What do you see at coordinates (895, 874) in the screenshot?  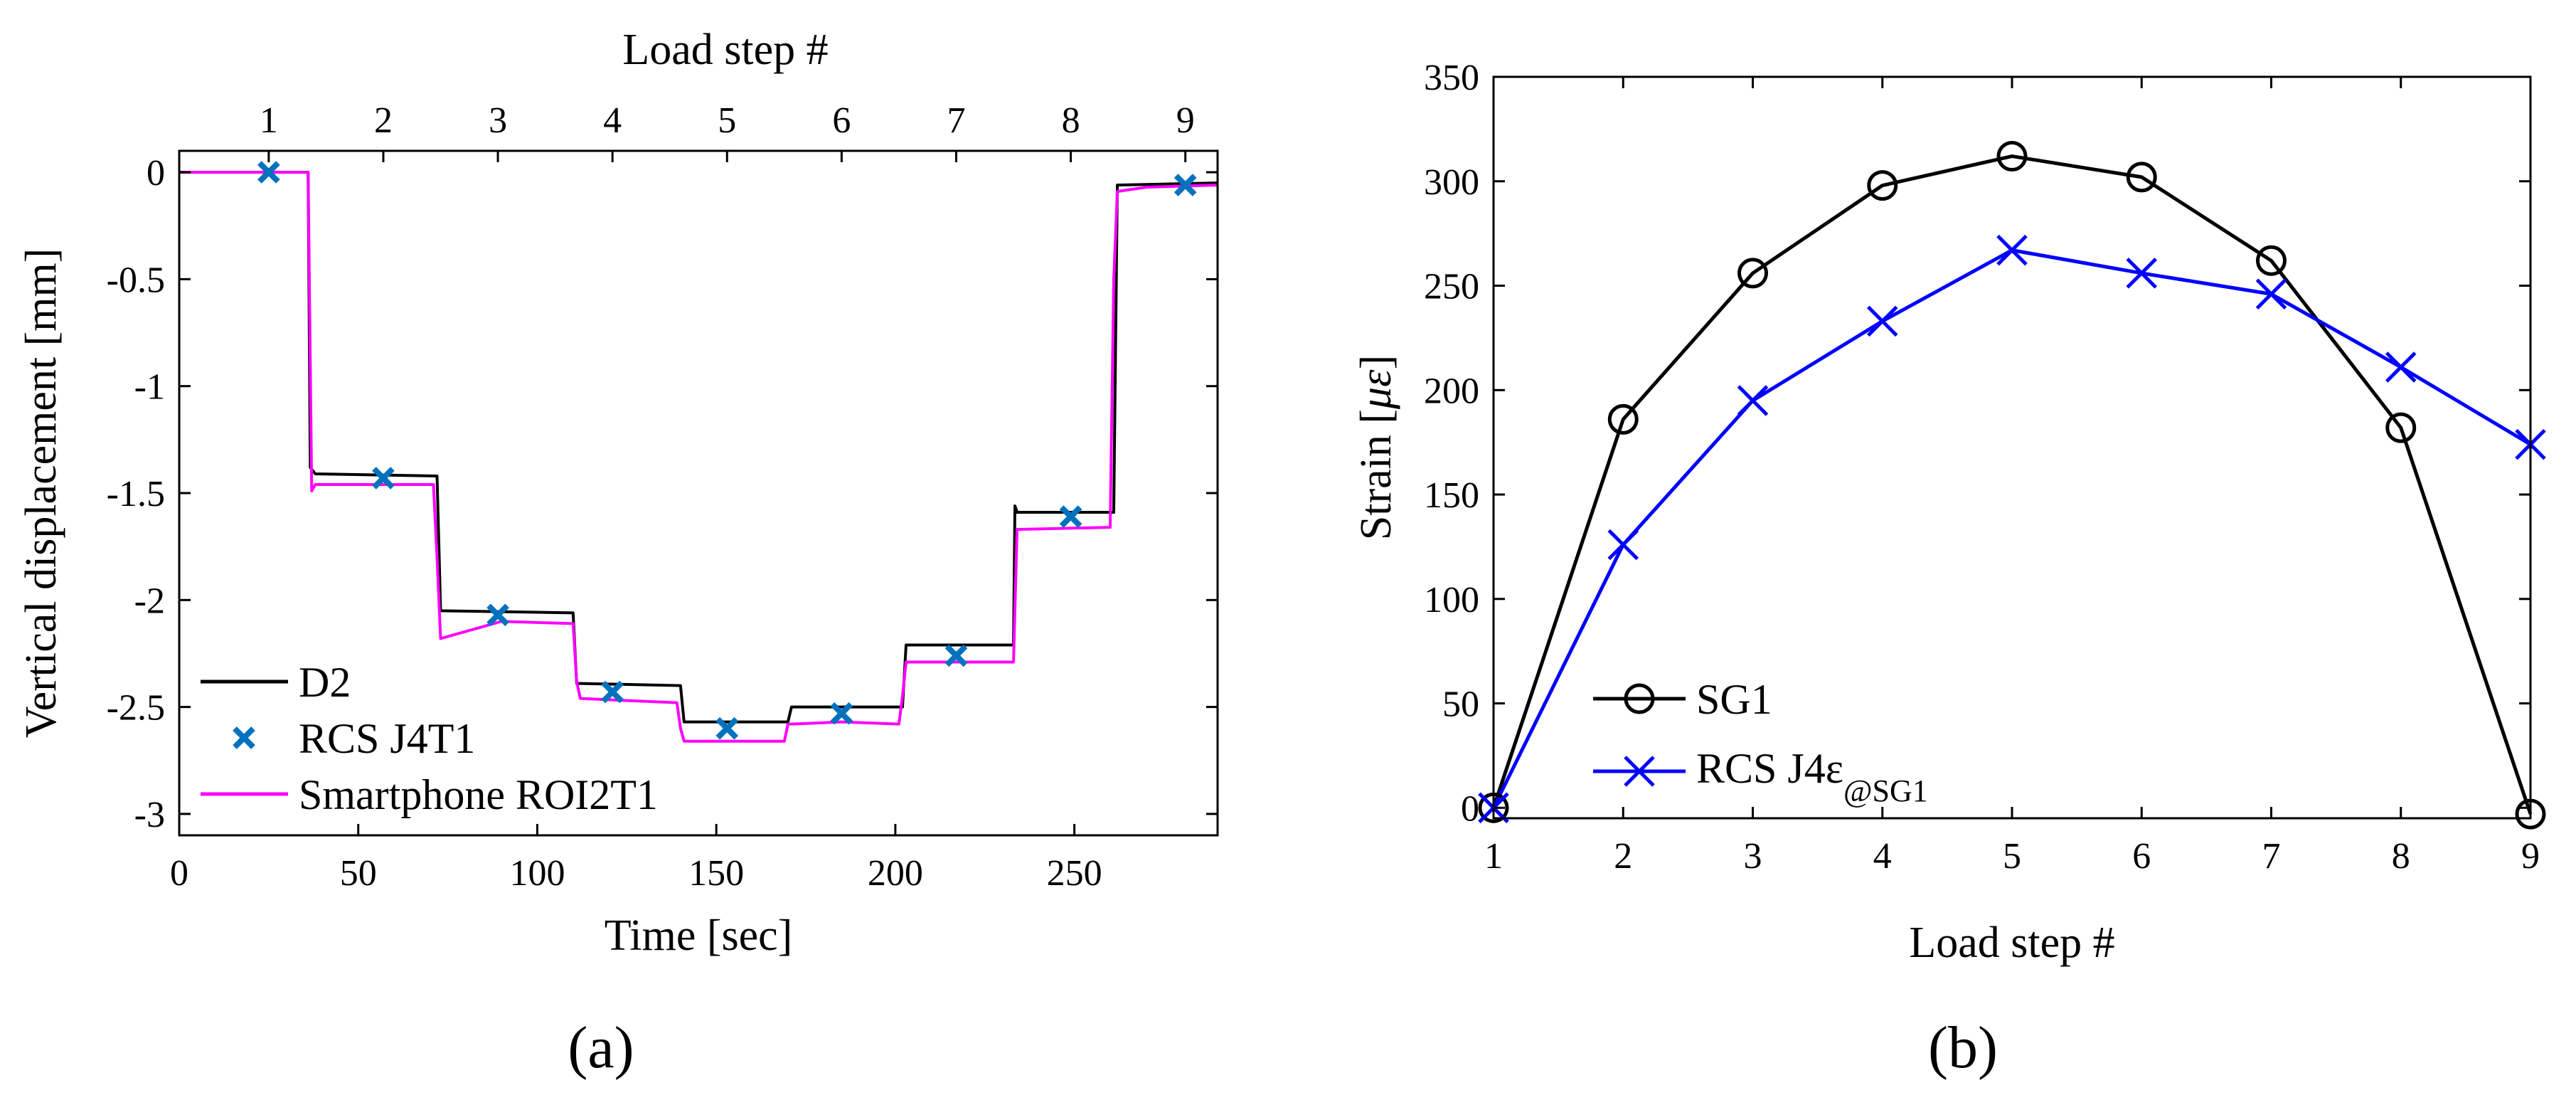 I see `panel-a-xtick-label: 200` at bounding box center [895, 874].